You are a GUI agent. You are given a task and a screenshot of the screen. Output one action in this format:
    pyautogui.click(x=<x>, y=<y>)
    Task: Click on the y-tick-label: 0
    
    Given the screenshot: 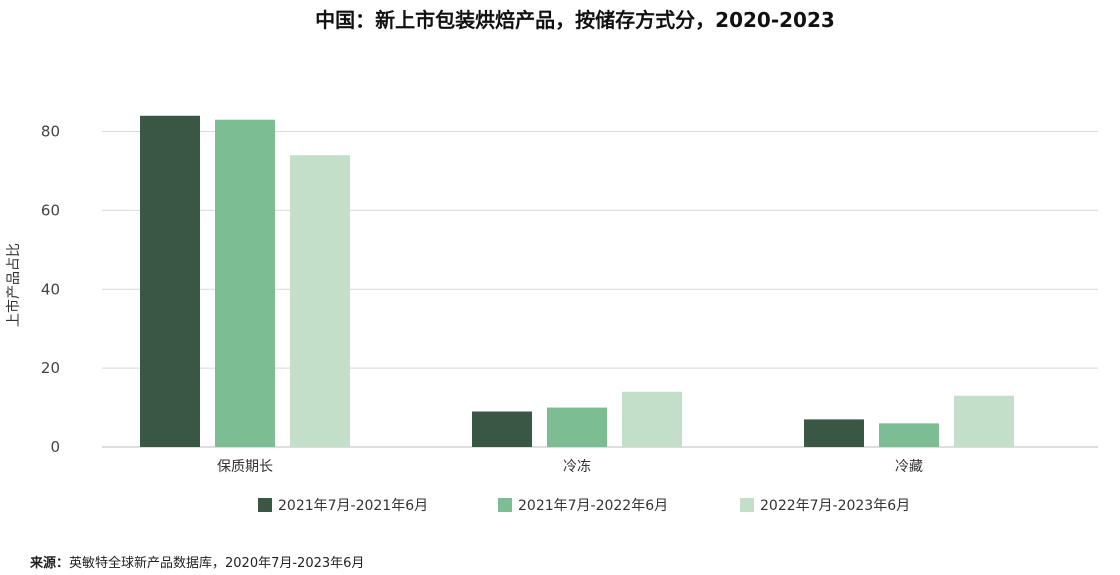 What is the action you would take?
    pyautogui.click(x=55, y=447)
    